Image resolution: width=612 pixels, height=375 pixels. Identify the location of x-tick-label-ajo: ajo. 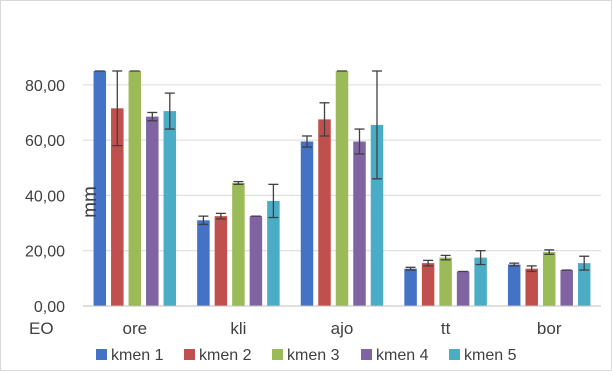
(342, 328).